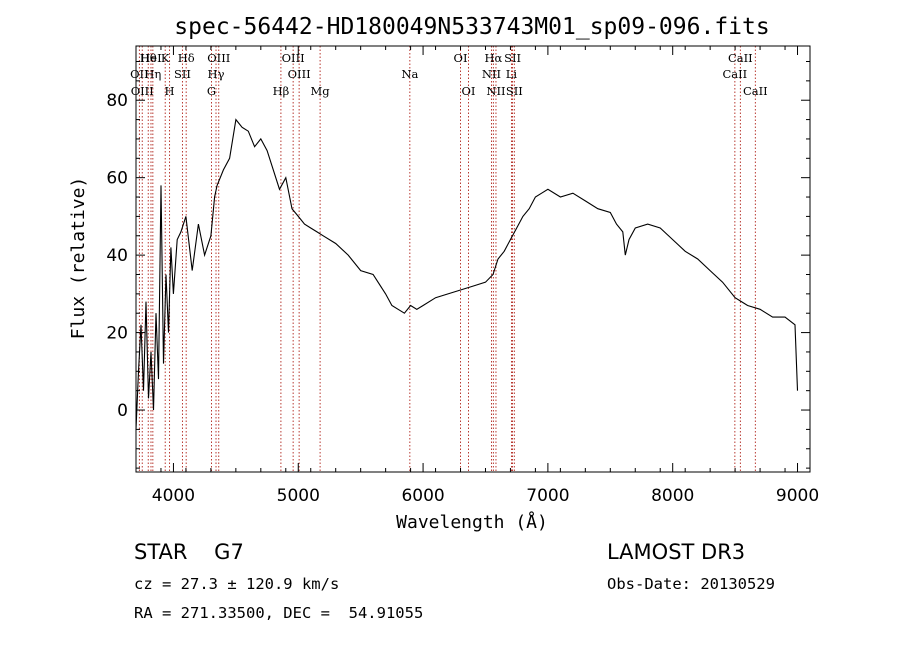 The width and height of the screenshot is (900, 649). What do you see at coordinates (117, 179) in the screenshot?
I see `y-tick-label: 60` at bounding box center [117, 179].